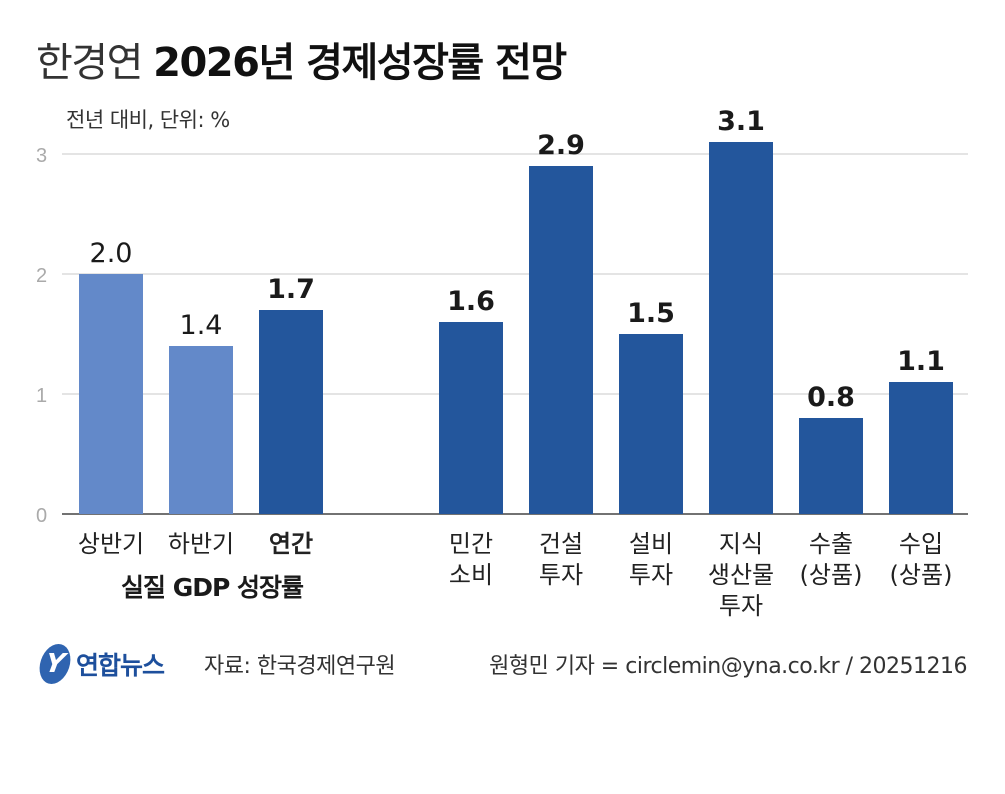  I want to click on category-label: 설비, so click(651, 544).